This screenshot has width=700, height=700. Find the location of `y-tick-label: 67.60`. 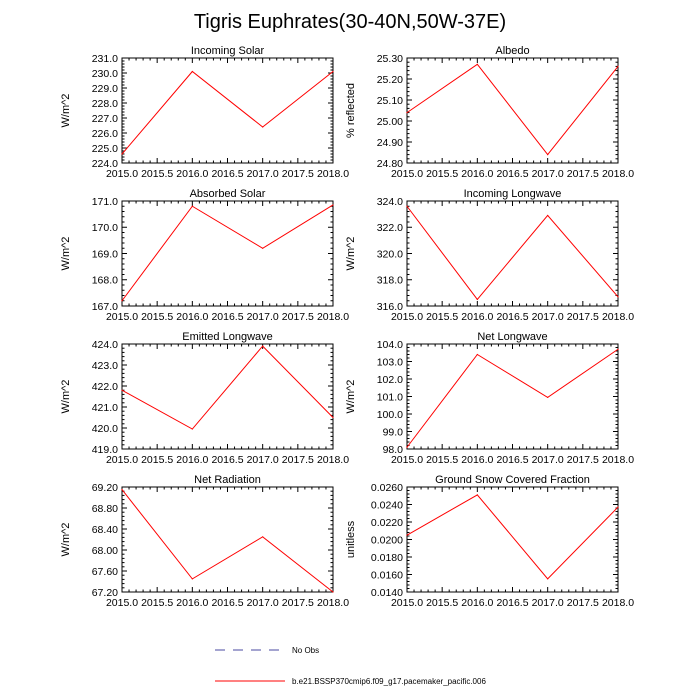

y-tick-label: 67.60 is located at coordinates (105, 572).